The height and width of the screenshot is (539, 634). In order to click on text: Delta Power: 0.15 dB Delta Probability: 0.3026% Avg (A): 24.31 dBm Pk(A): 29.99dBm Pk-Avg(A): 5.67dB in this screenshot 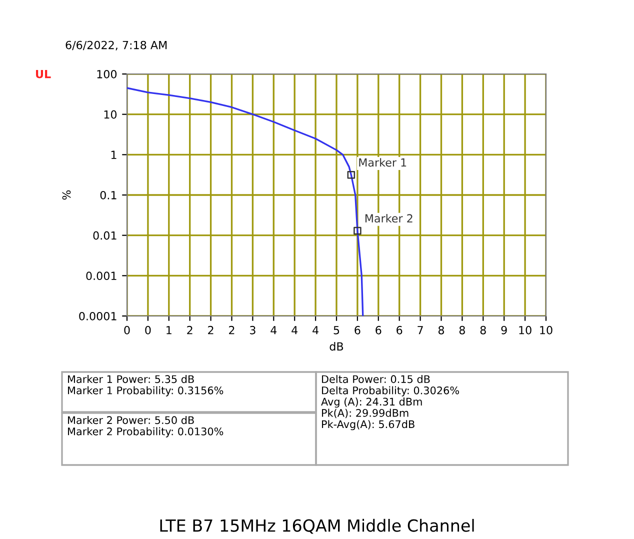, I will do `click(390, 402)`.